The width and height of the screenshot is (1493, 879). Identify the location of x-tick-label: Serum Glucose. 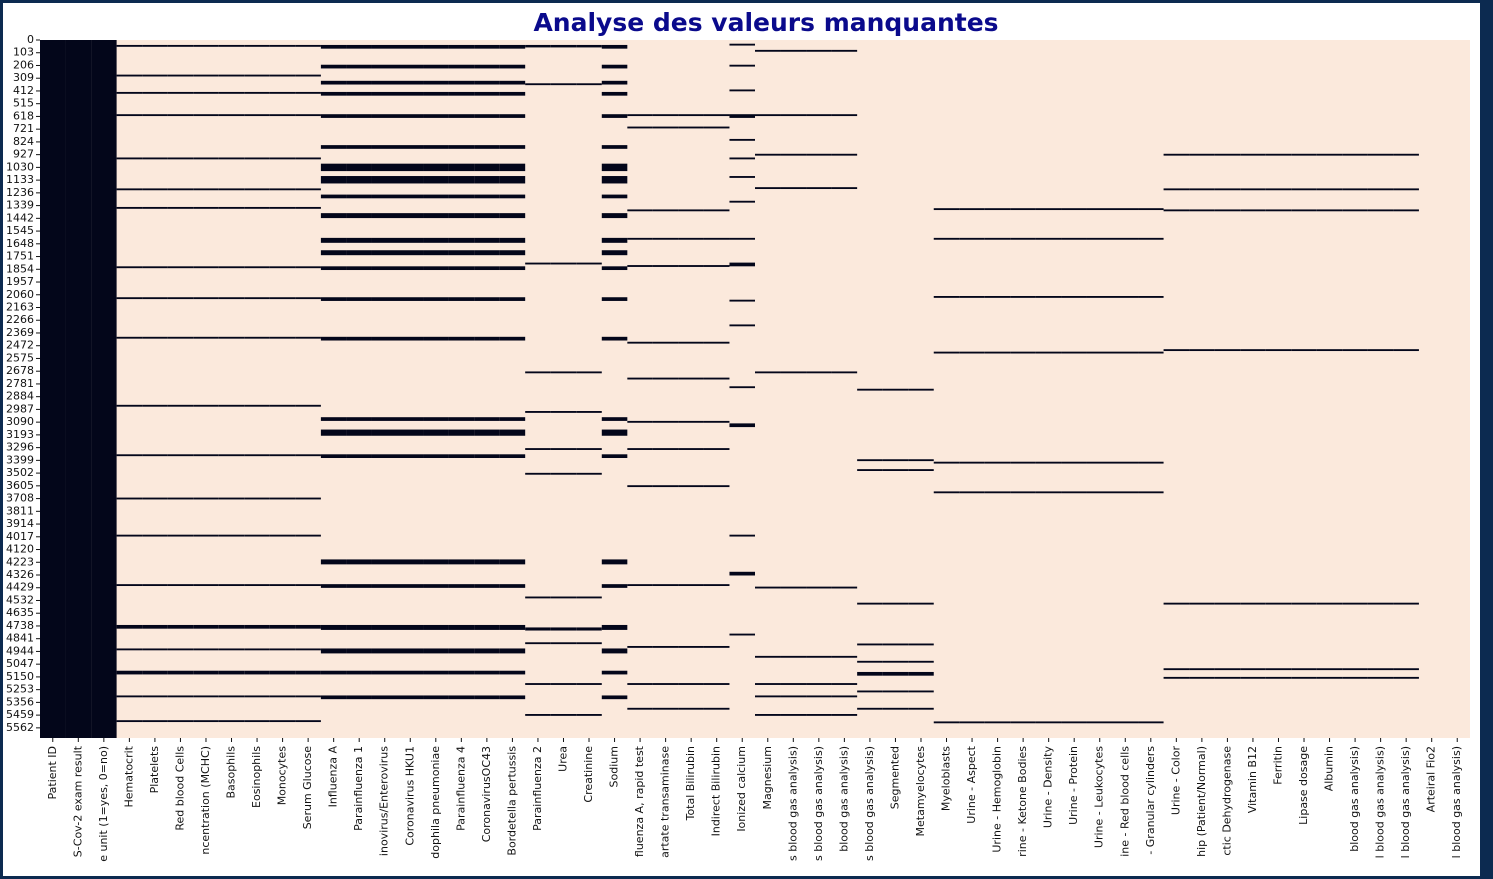
(307, 788).